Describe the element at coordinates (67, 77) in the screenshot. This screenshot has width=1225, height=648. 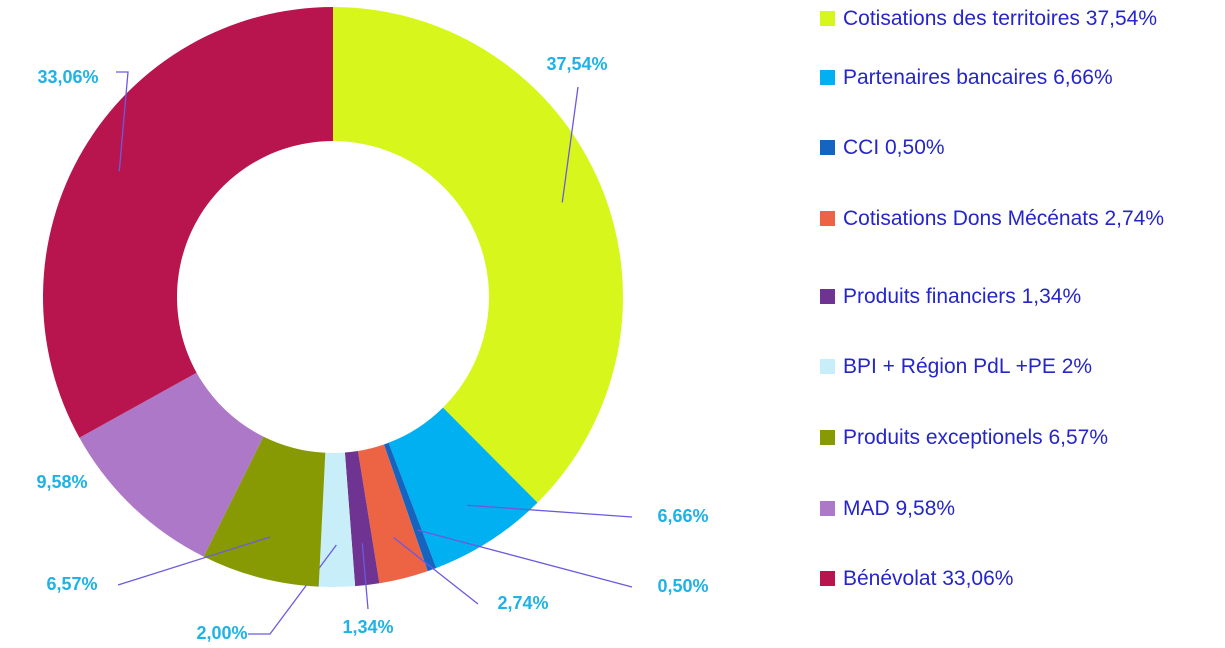
I see `data-label: 33,06%` at that location.